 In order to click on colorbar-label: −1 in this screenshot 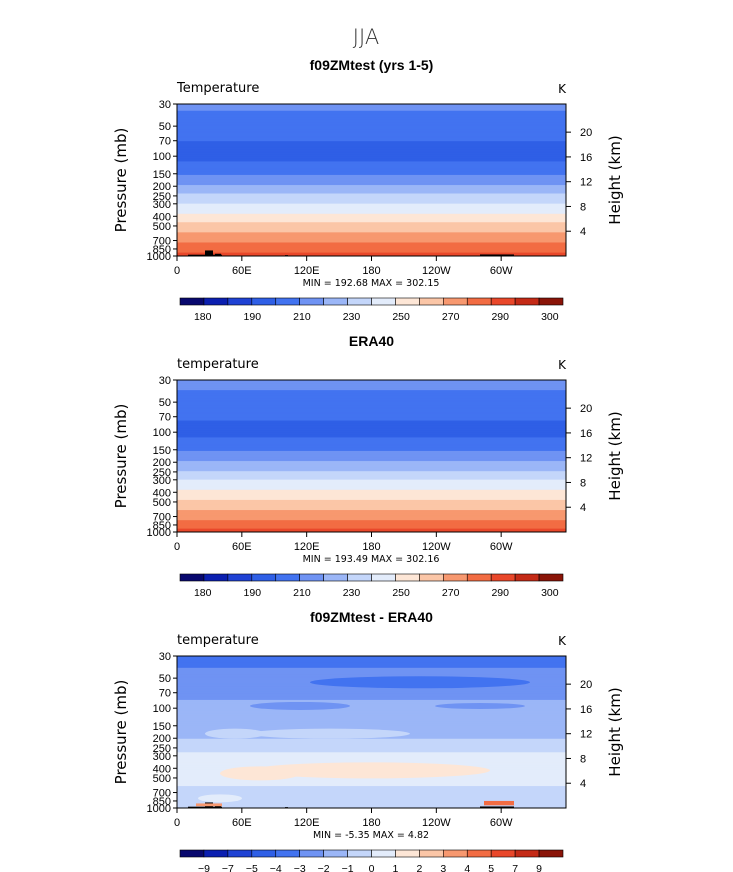, I will do `click(348, 867)`.